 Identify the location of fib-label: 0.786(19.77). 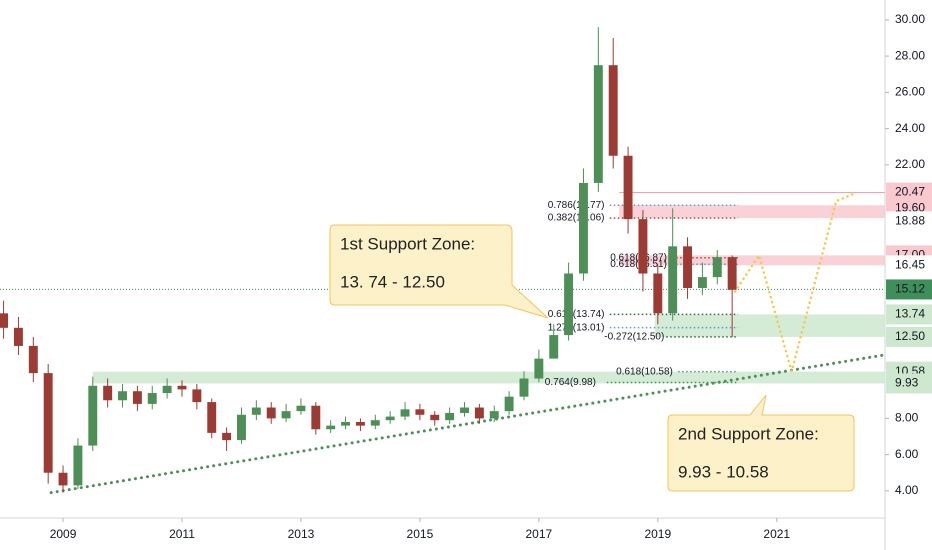
(576, 205).